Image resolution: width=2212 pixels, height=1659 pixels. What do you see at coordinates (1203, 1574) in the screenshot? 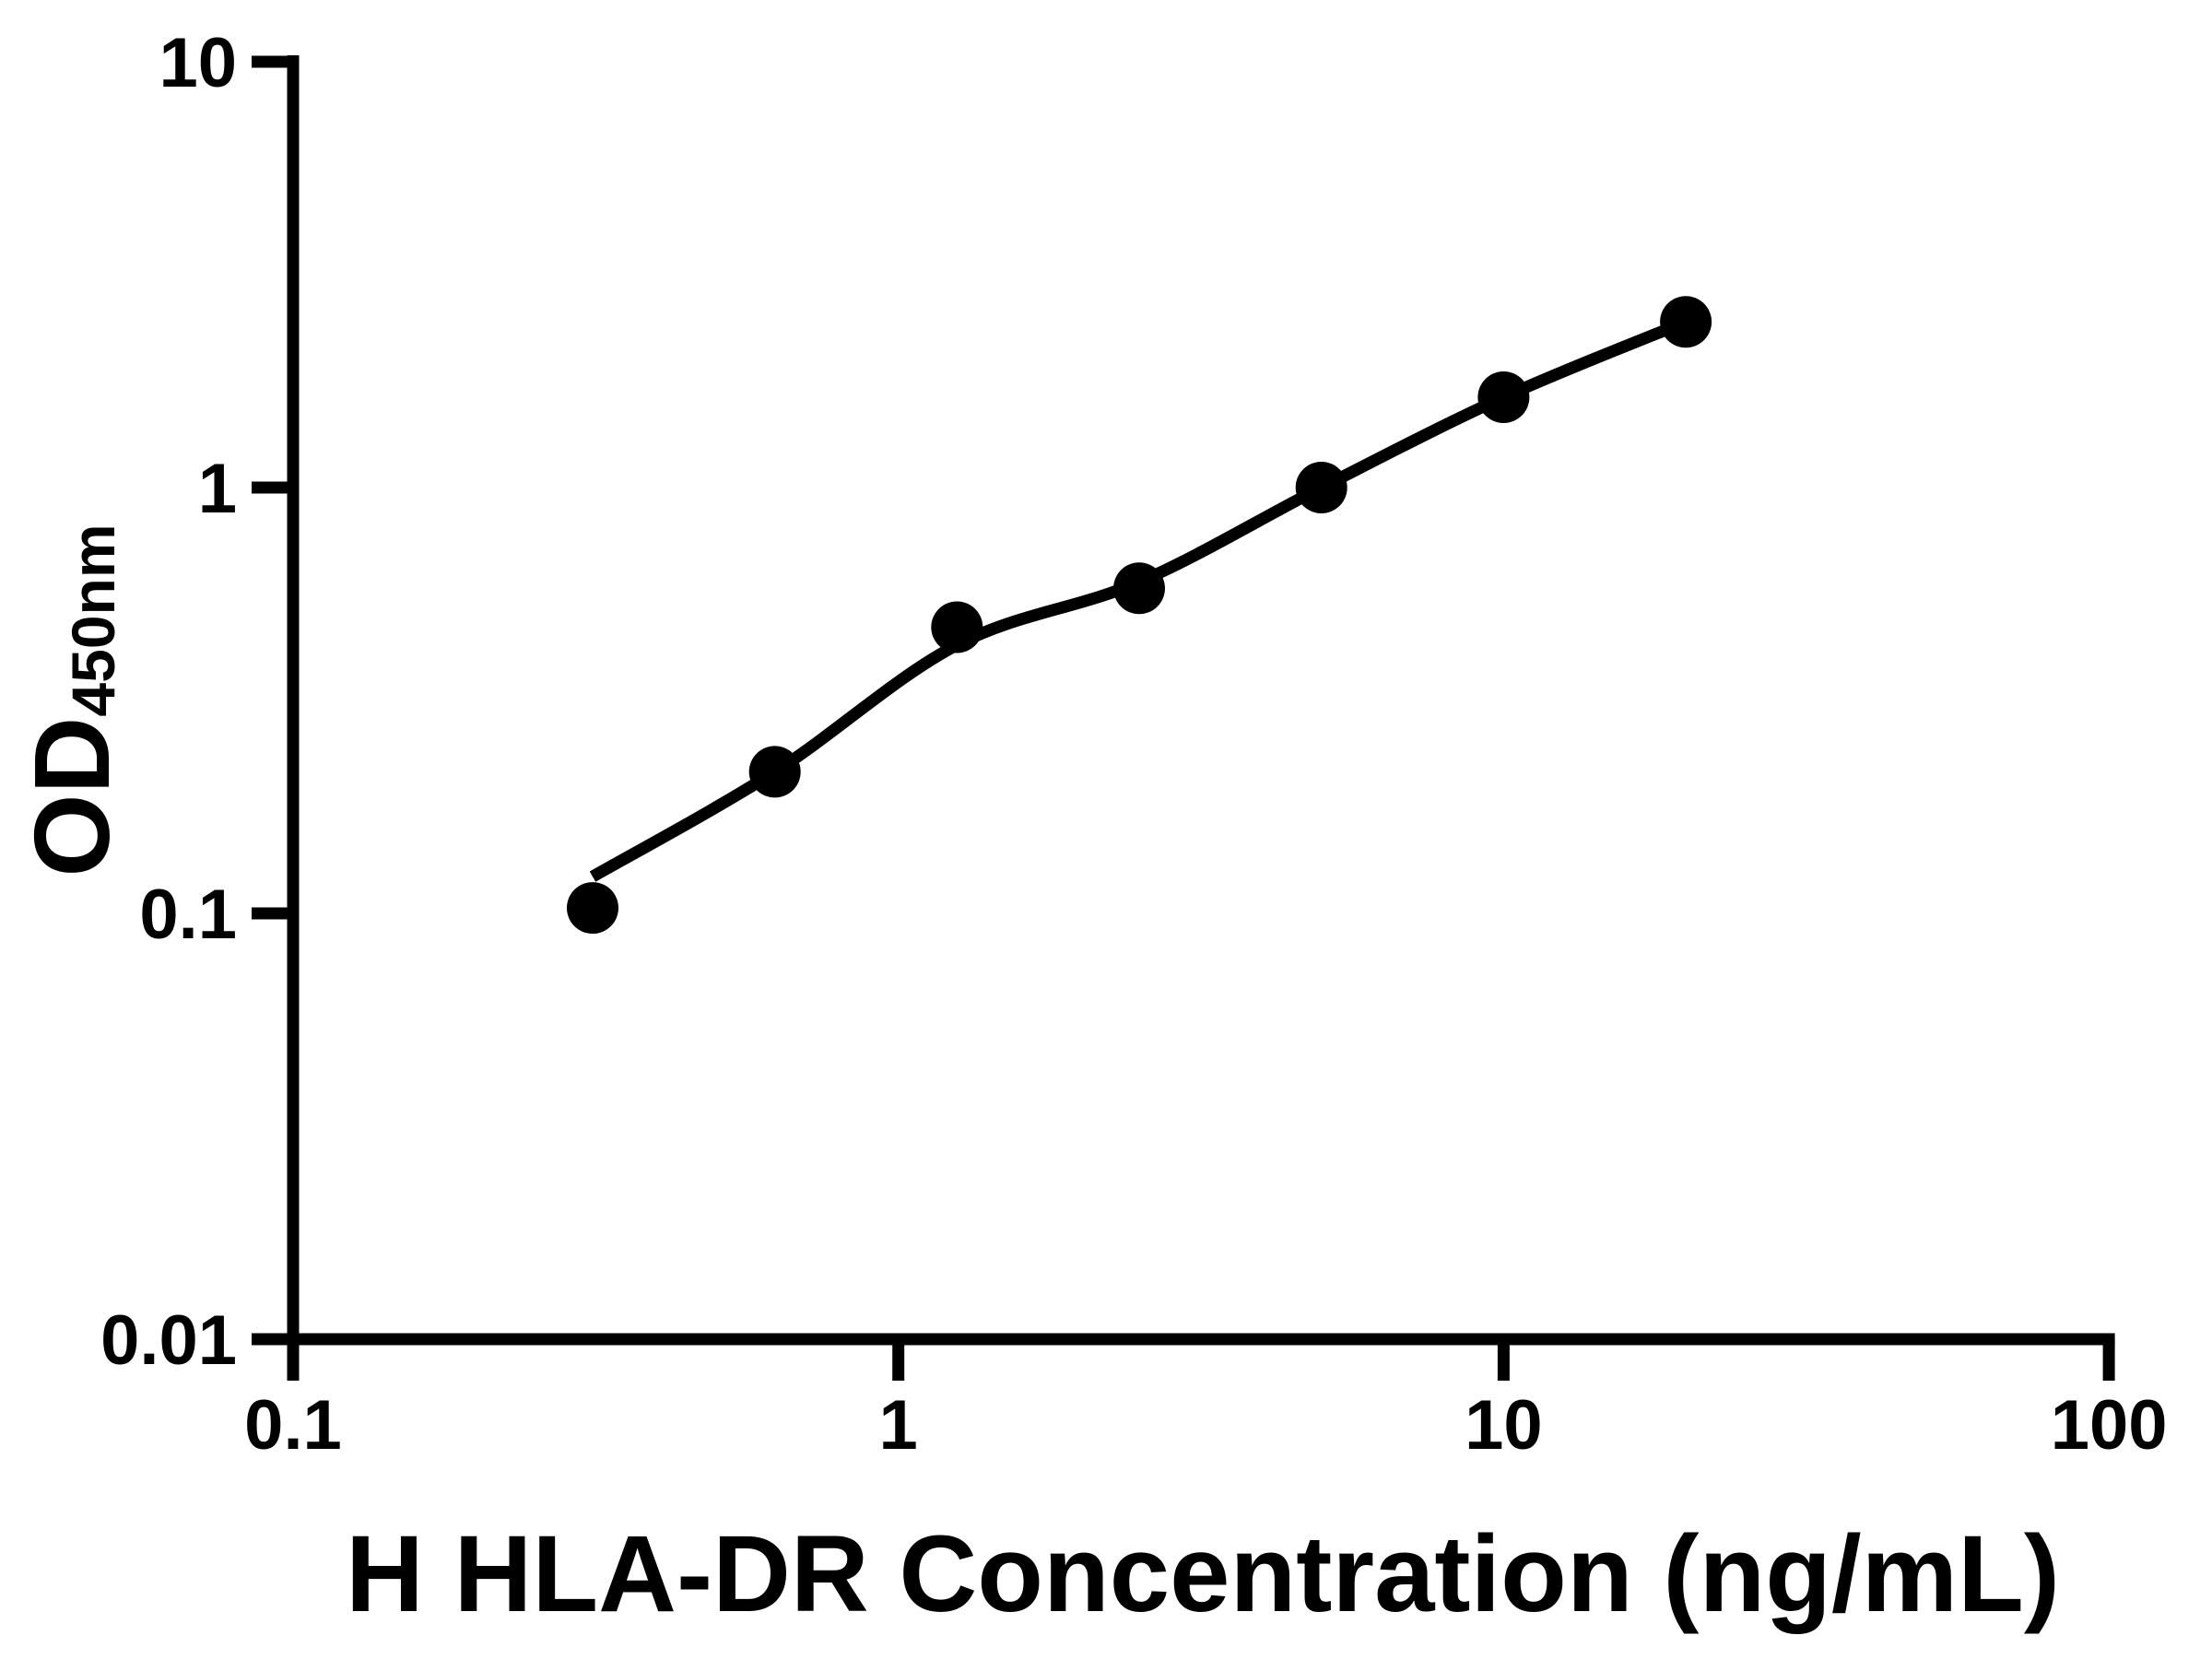
I see `x-axis-title: H HLA-DR Concentration (ng/mL)` at bounding box center [1203, 1574].